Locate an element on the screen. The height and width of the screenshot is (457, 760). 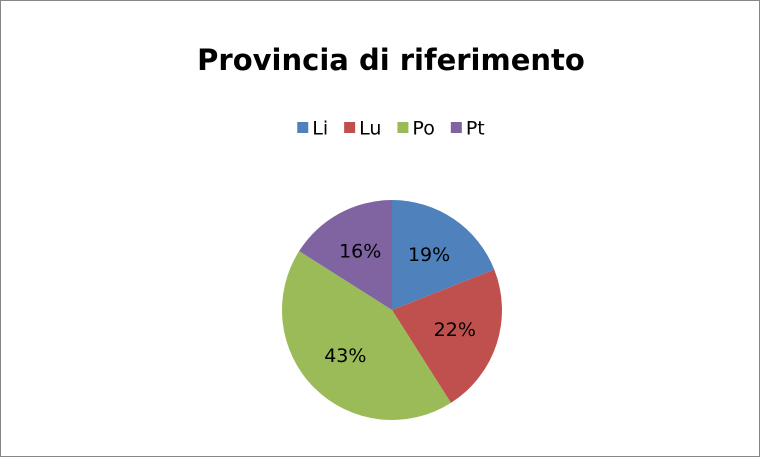
legend-label: Po is located at coordinates (423, 129).